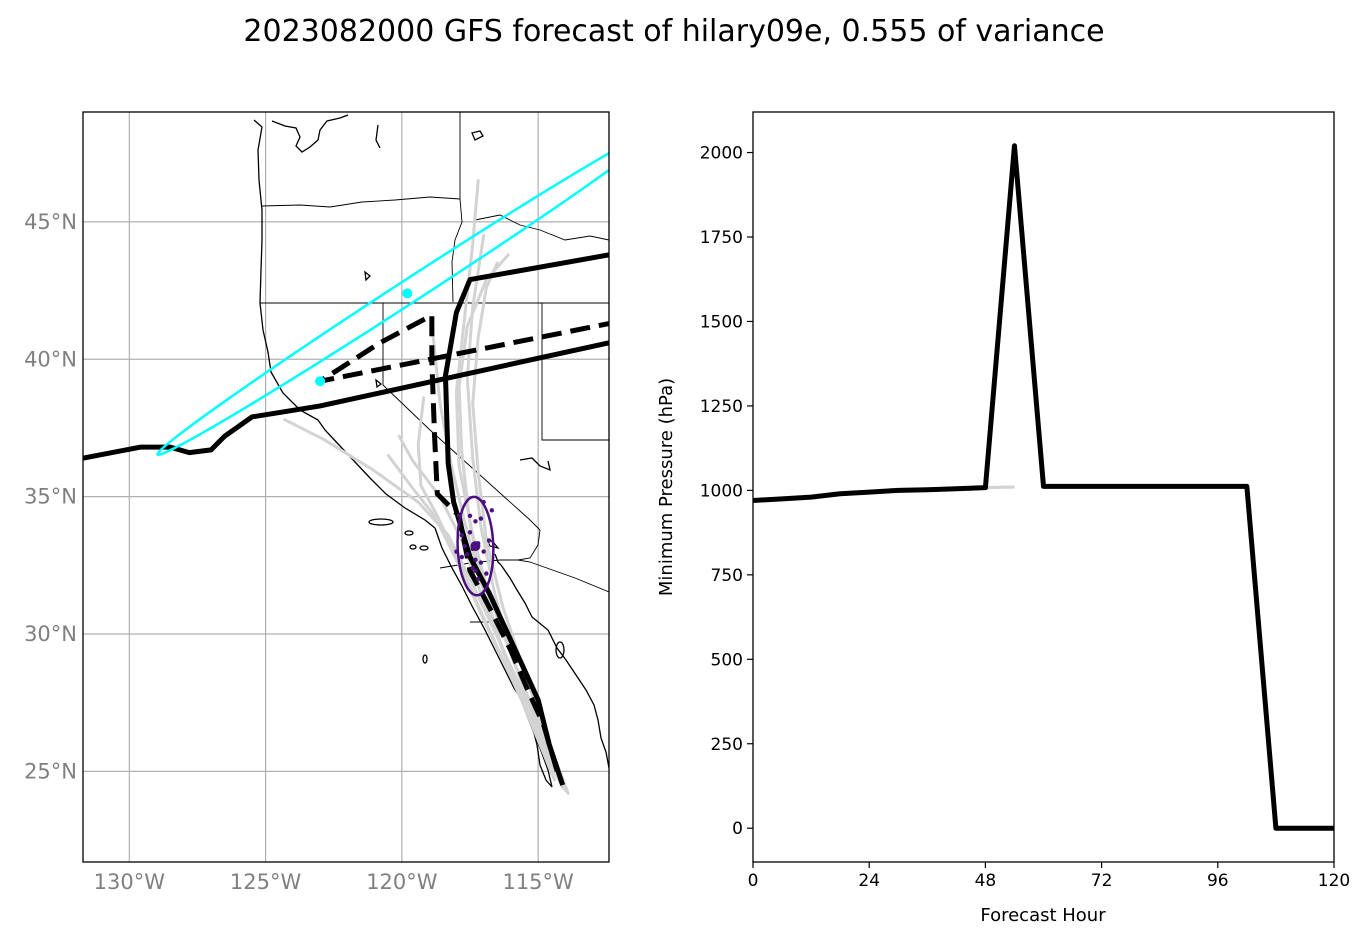 Image resolution: width=1369 pixels, height=941 pixels. I want to click on pressure-y-tick-label: 1750, so click(721, 238).